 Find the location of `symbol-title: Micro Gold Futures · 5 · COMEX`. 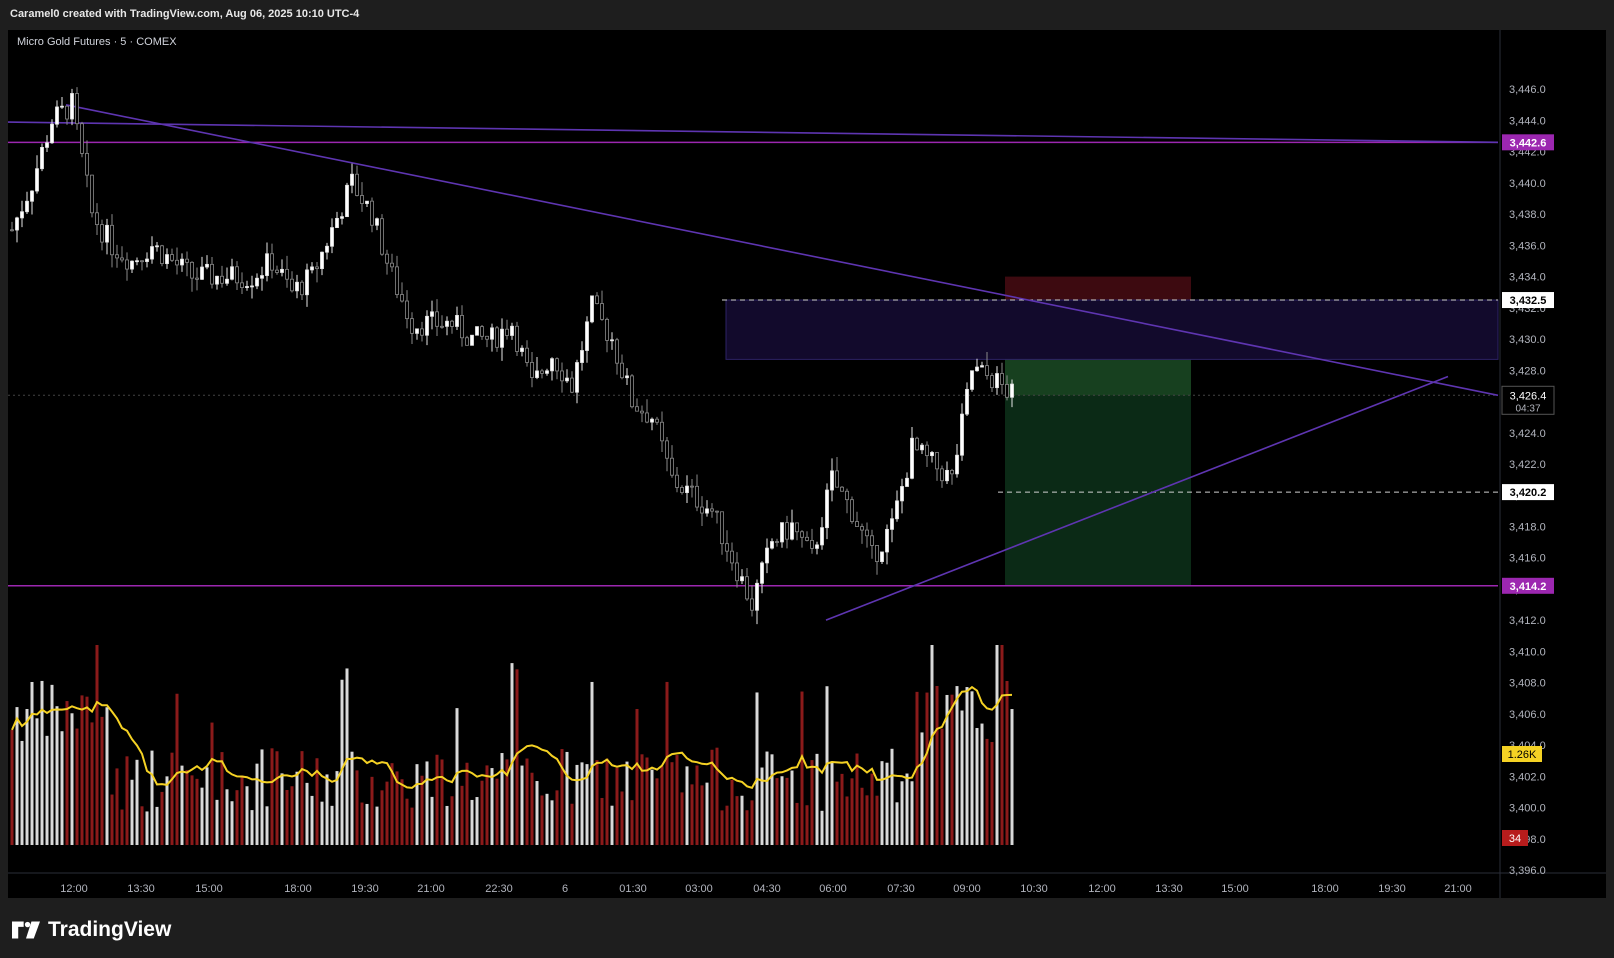

symbol-title: Micro Gold Futures · 5 · COMEX is located at coordinates (97, 42).